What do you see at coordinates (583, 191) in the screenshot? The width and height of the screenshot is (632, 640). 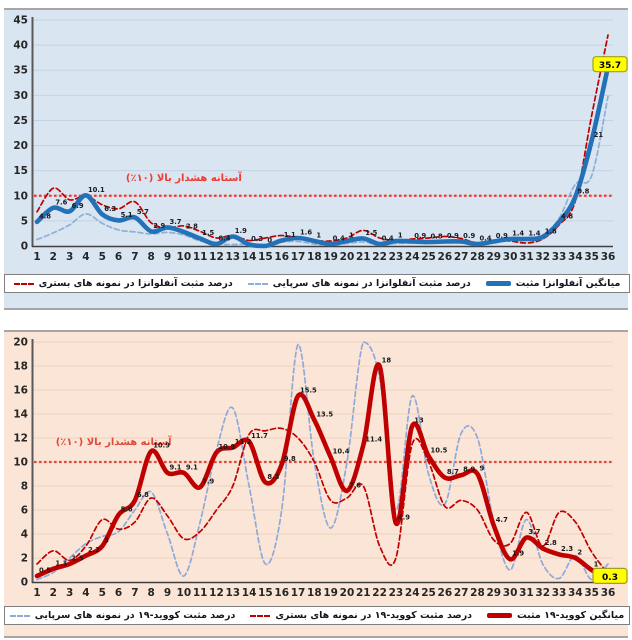 I see `point-label: 9.8` at bounding box center [583, 191].